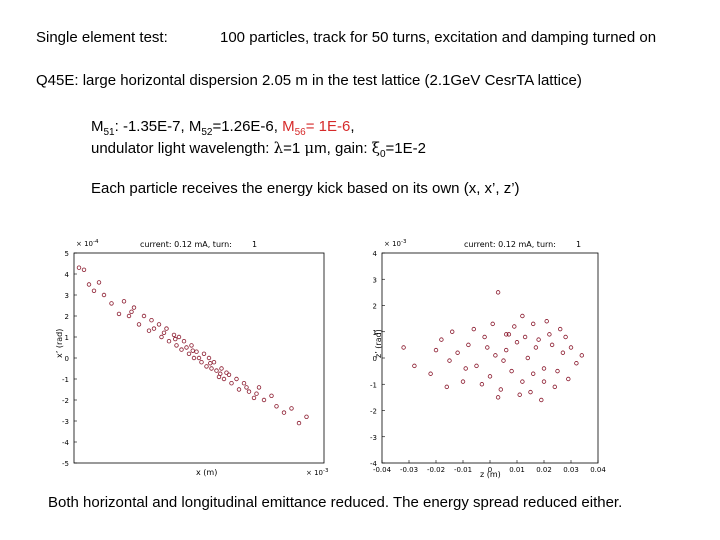 Image resolution: width=720 pixels, height=540 pixels. Describe the element at coordinates (59, 343) in the screenshot. I see `y-axis-label: x’ (rad)` at that location.